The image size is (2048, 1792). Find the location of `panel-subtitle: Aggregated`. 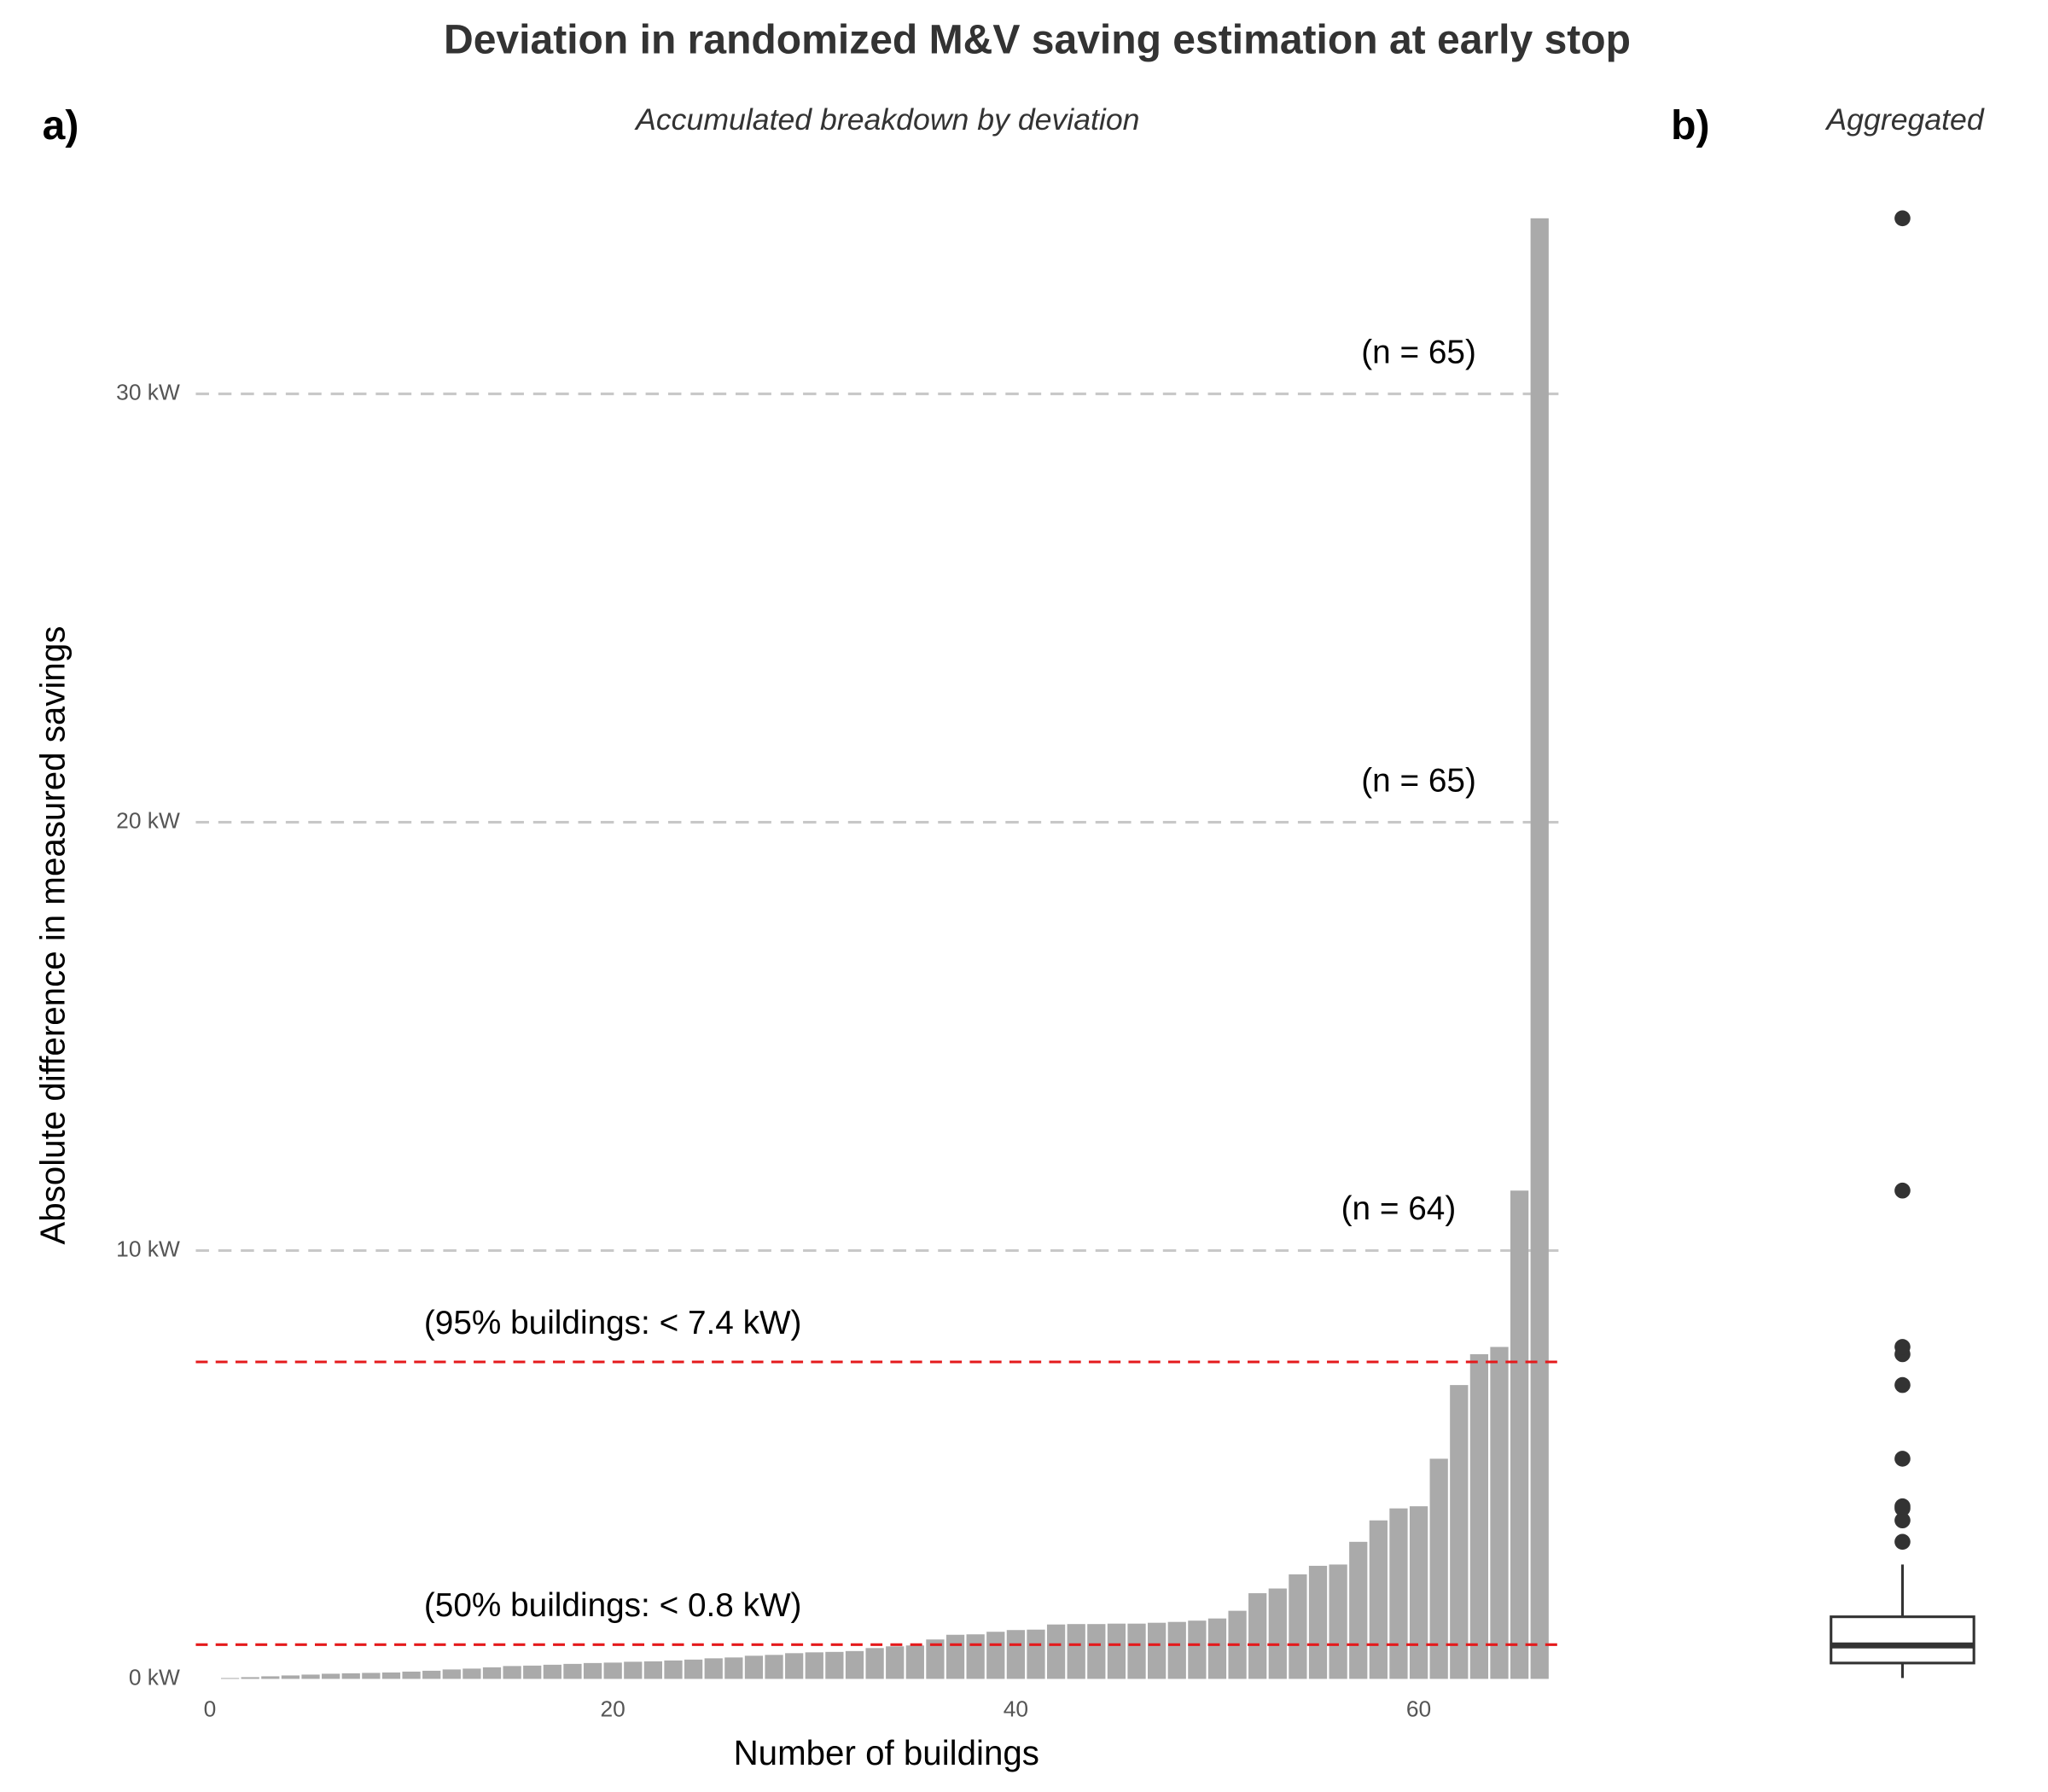

panel-subtitle: Aggregated is located at coordinates (1904, 120).